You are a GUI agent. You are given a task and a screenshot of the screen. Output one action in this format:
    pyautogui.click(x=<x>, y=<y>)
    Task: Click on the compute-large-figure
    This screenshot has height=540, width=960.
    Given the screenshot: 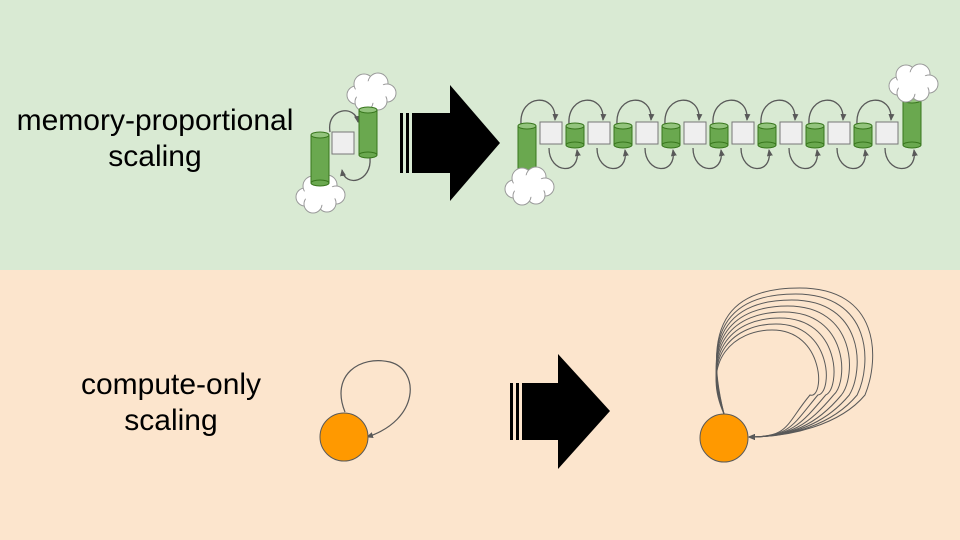 What is the action you would take?
    pyautogui.click(x=786, y=375)
    